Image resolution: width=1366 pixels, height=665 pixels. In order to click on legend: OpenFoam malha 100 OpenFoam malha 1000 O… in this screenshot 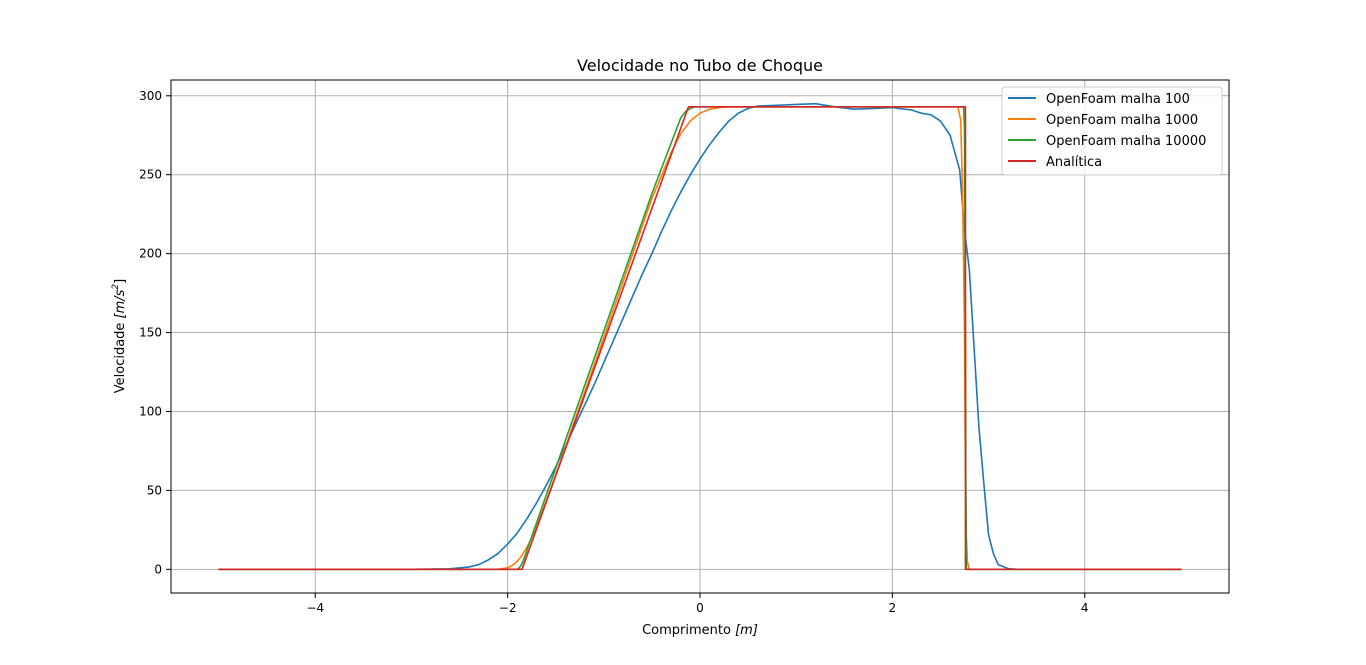, I will do `click(1112, 131)`.